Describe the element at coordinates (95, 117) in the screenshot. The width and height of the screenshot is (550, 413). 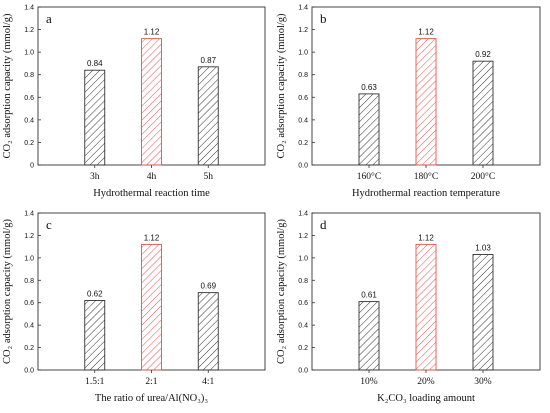
I see `bar-3h` at that location.